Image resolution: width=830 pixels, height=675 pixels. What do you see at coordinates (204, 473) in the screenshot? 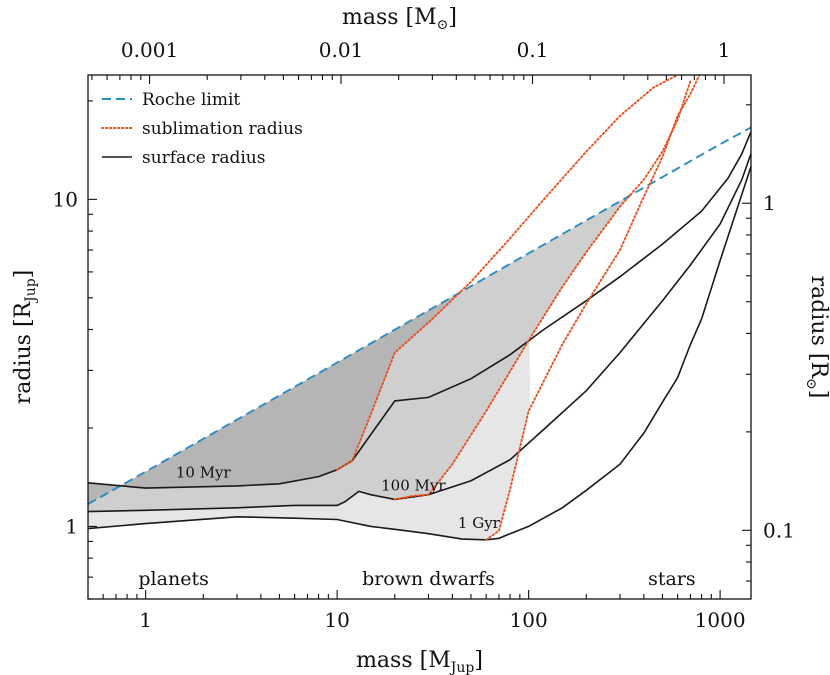
I see `curve-age-label: 10 Myr` at bounding box center [204, 473].